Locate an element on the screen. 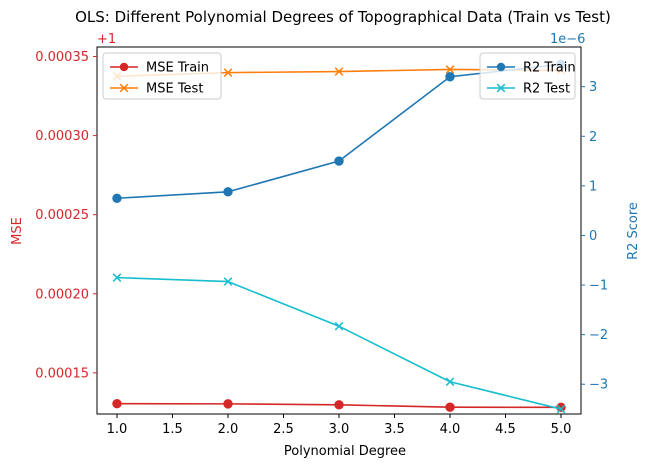  left-tick-label: 0.00020 is located at coordinates (62, 294).